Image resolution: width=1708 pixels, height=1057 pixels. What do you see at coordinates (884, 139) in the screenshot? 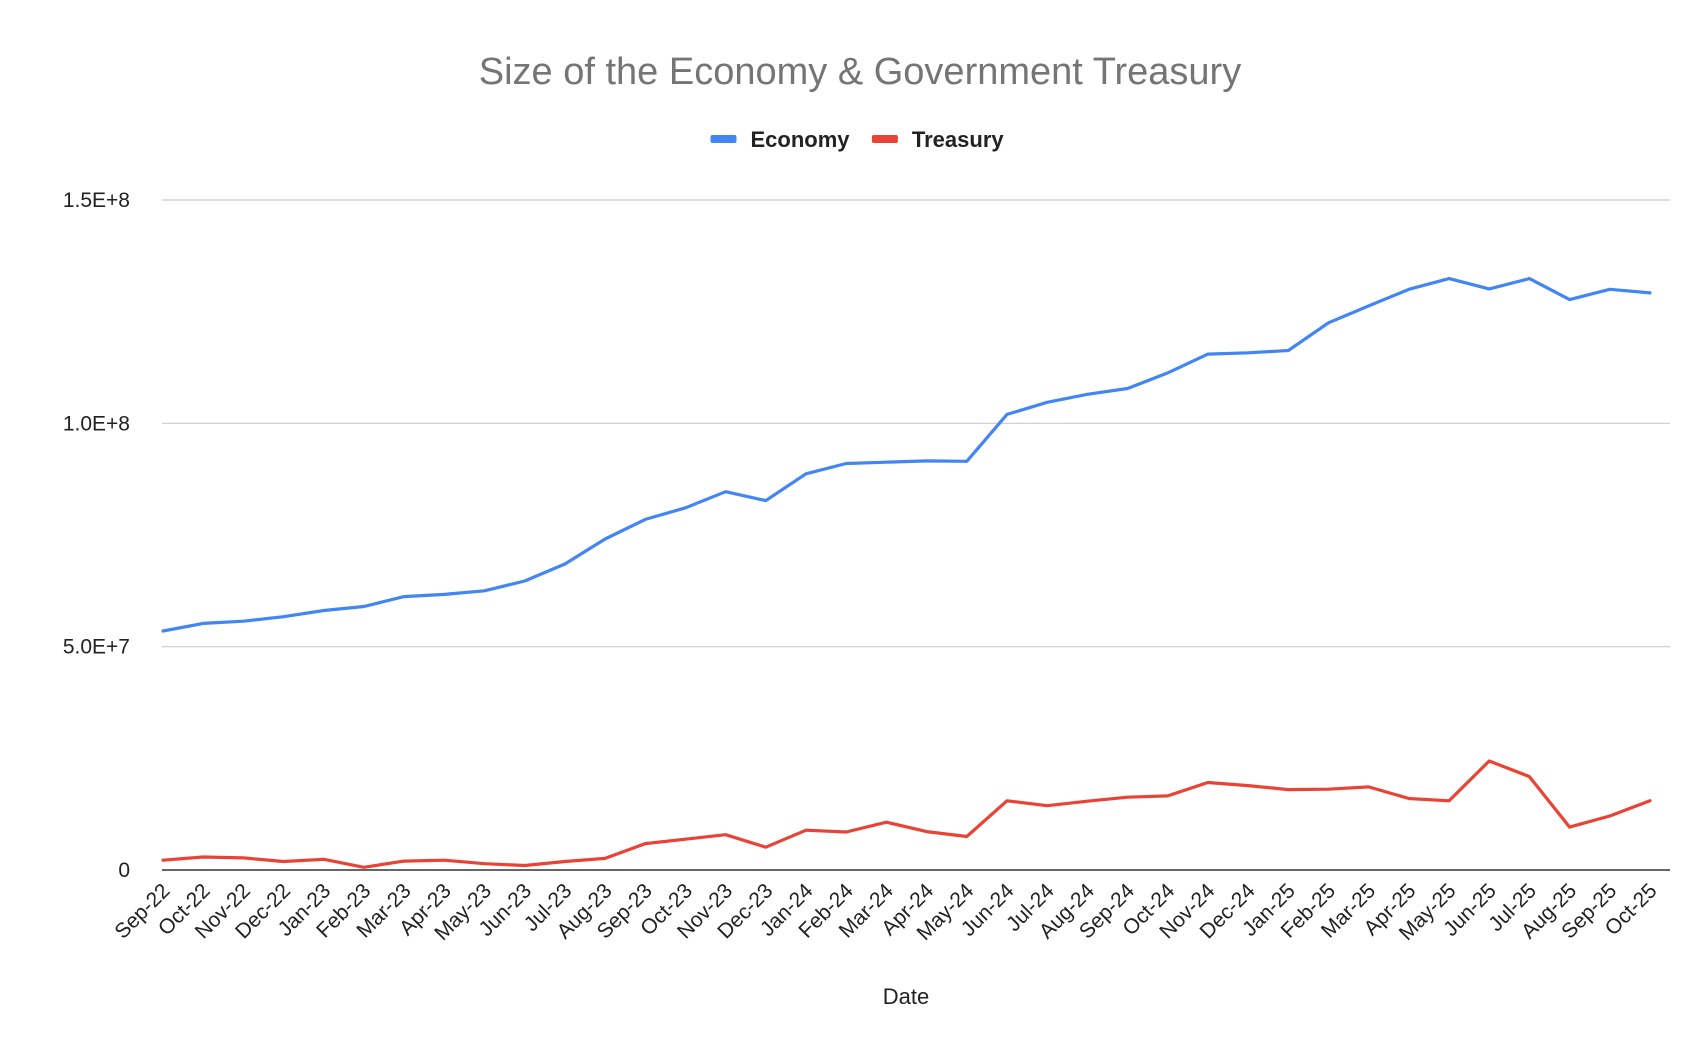
I see `legend-swatch-treasury` at bounding box center [884, 139].